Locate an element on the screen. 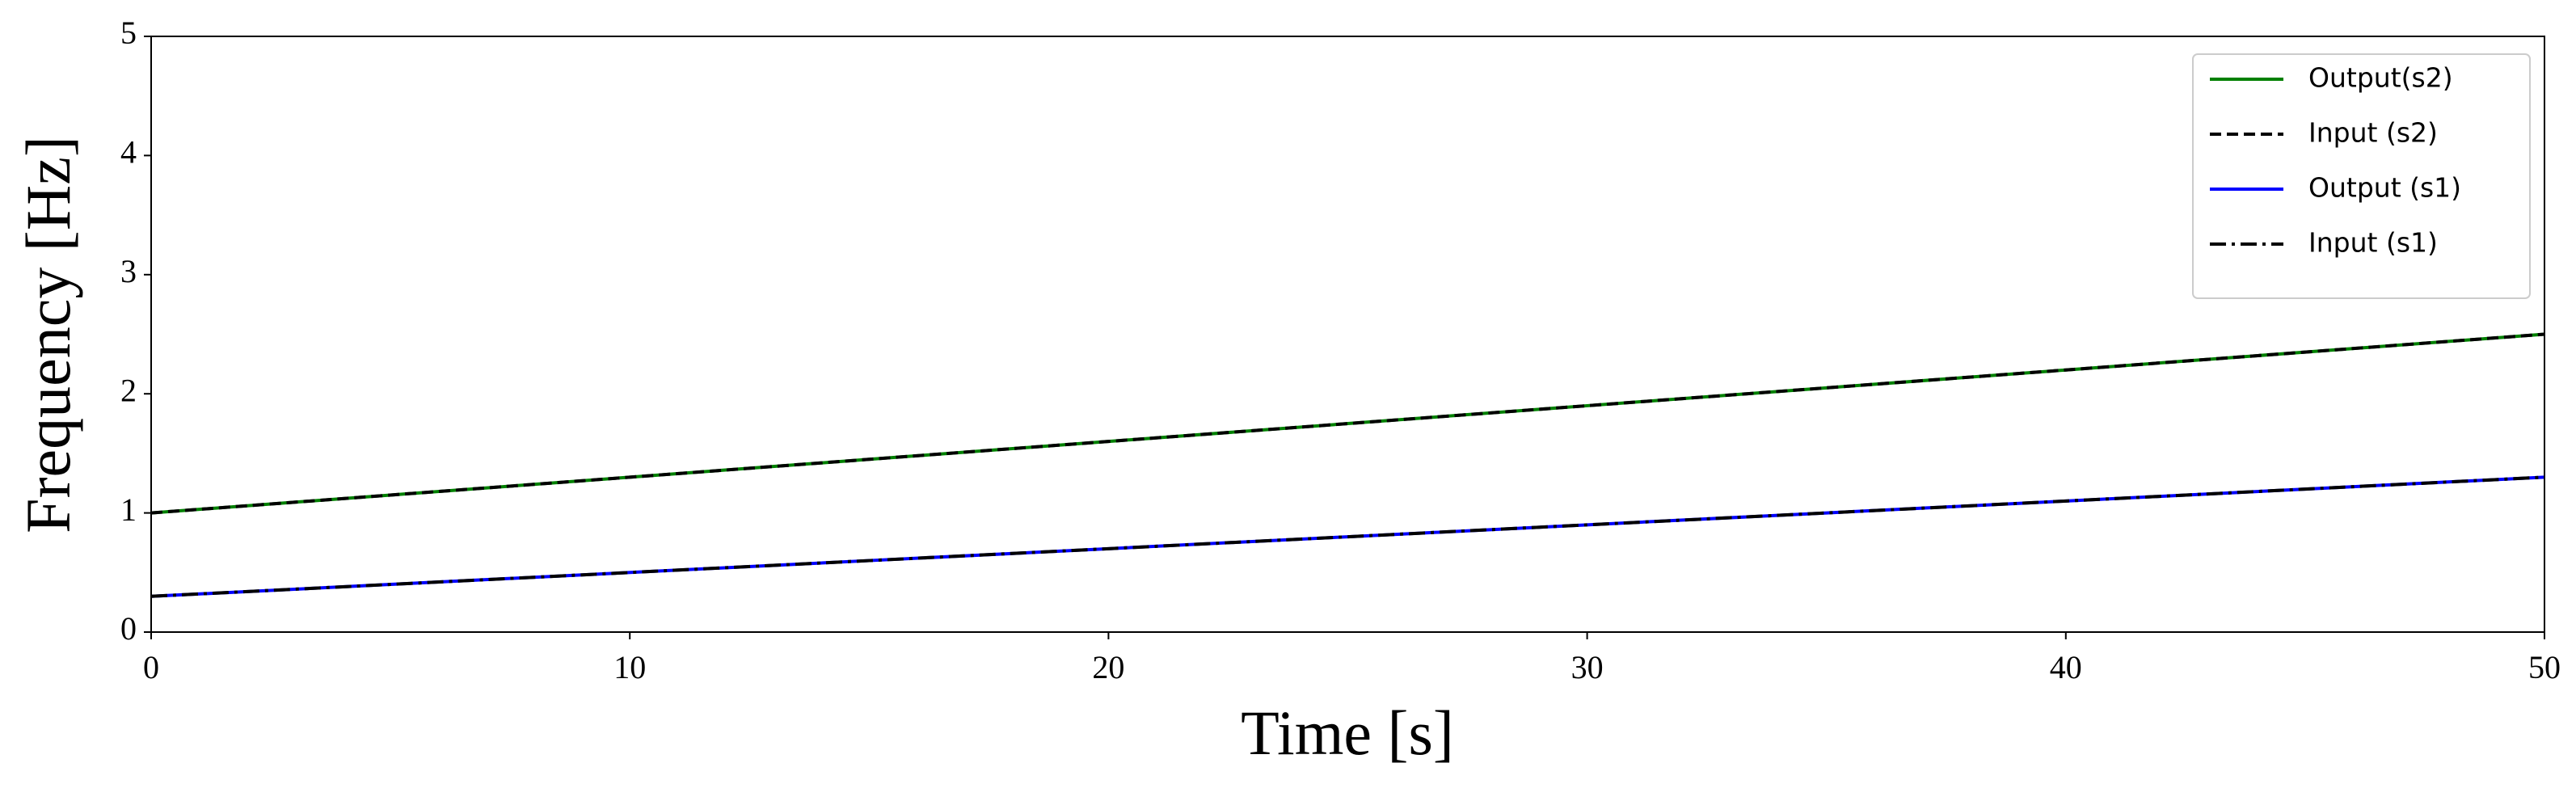 This screenshot has width=2576, height=801. y-tick-label: 2 is located at coordinates (128, 390).